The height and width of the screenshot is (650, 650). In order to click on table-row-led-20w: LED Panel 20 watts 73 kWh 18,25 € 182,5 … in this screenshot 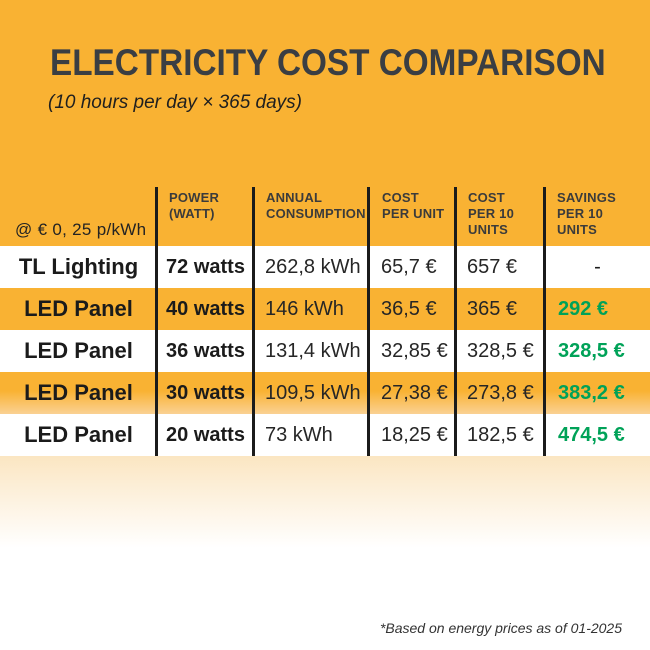, I will do `click(325, 435)`.